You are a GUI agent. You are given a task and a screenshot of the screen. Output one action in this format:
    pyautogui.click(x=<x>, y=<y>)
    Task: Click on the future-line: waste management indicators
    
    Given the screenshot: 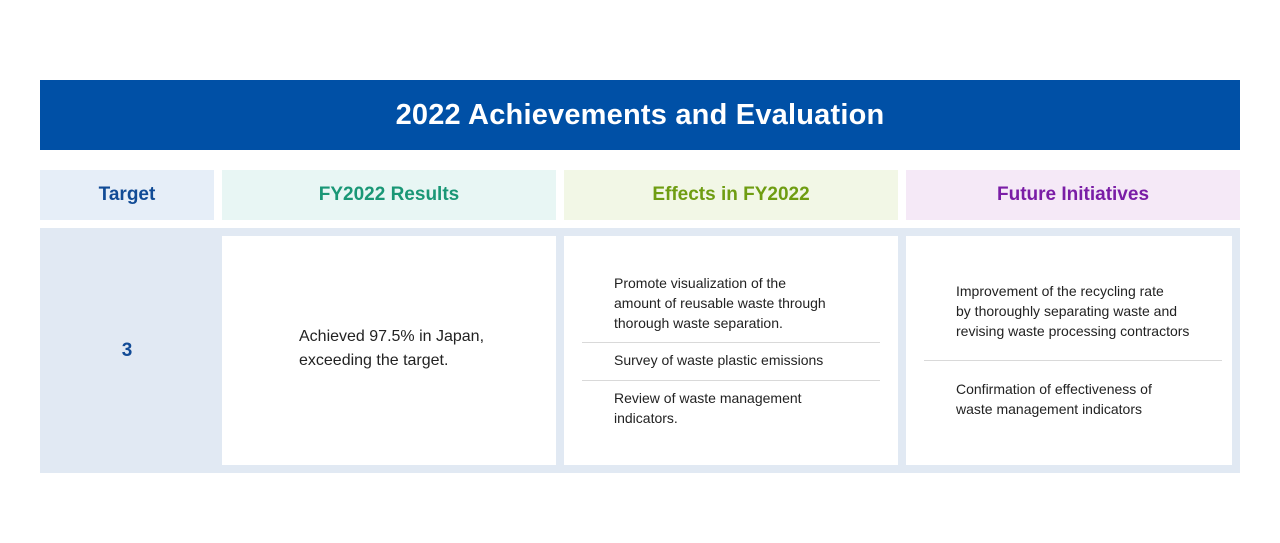 What is the action you would take?
    pyautogui.click(x=1049, y=409)
    